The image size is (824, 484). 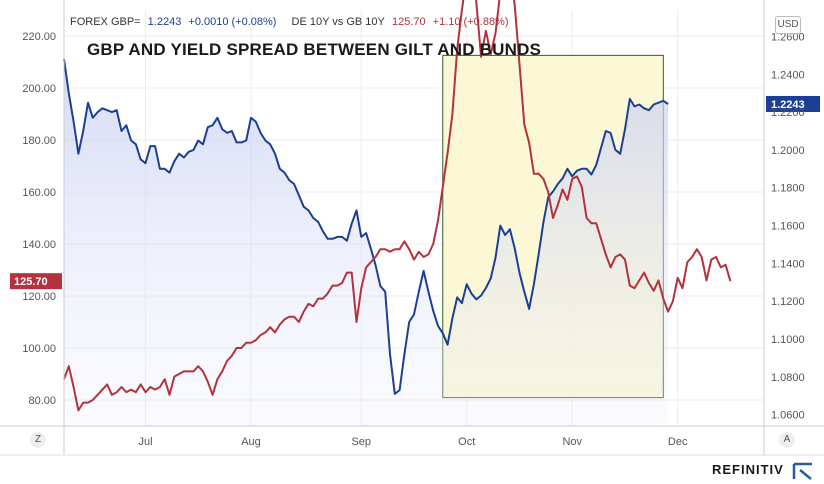 I want to click on left-axis-tick-label: 80.00, so click(x=42, y=401).